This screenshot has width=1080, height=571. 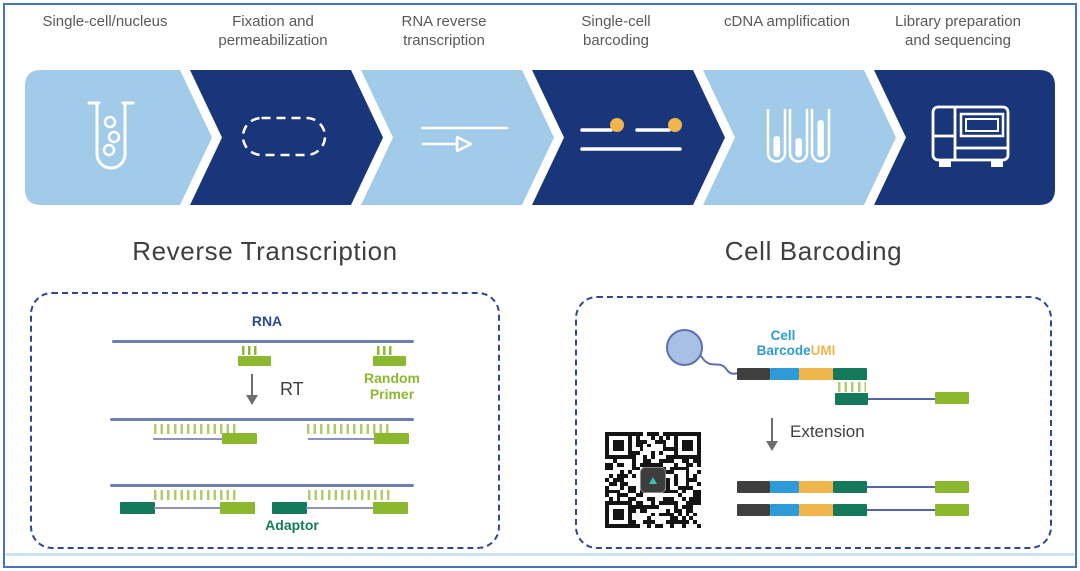 What do you see at coordinates (273, 31) in the screenshot?
I see `step-label-fixation: Fixation and permeabilization` at bounding box center [273, 31].